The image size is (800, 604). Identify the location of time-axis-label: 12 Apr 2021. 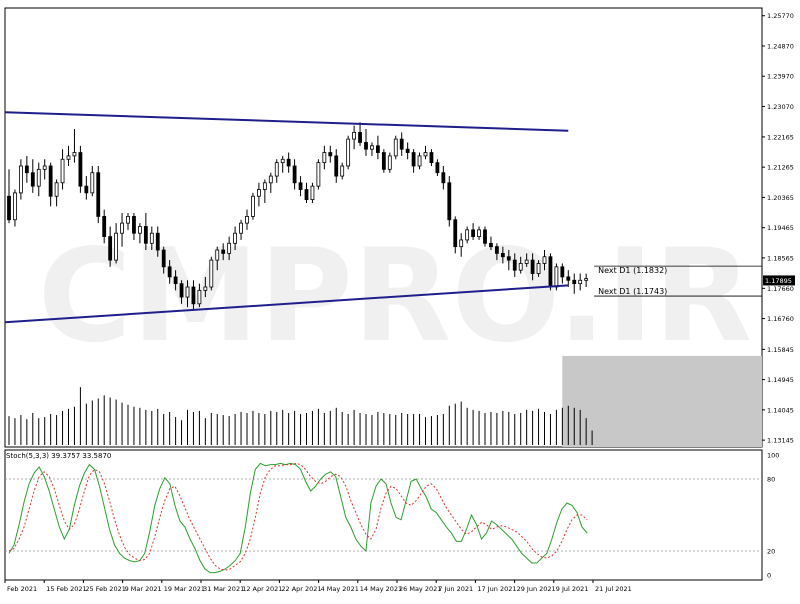
(262, 589).